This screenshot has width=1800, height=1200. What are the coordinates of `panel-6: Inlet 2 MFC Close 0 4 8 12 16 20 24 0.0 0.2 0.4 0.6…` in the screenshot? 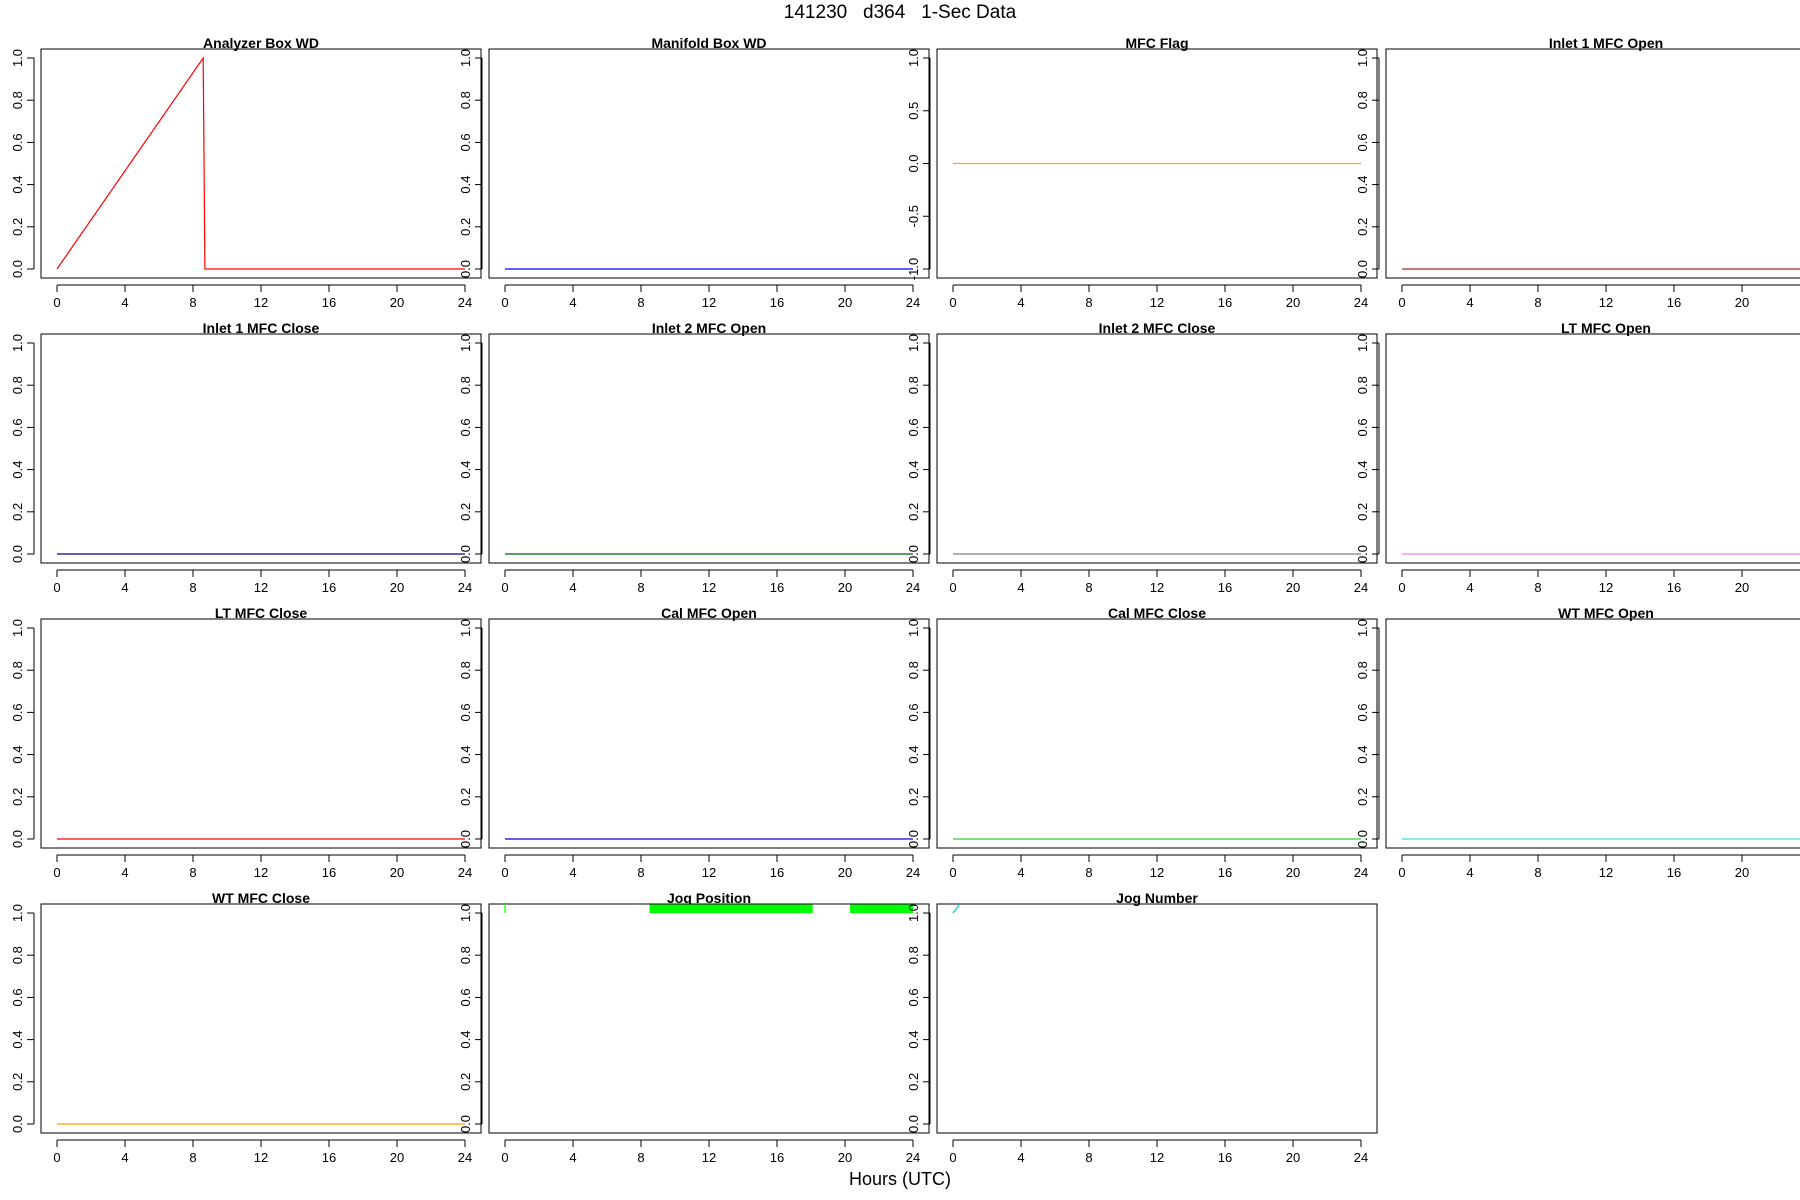 It's located at (1142, 457).